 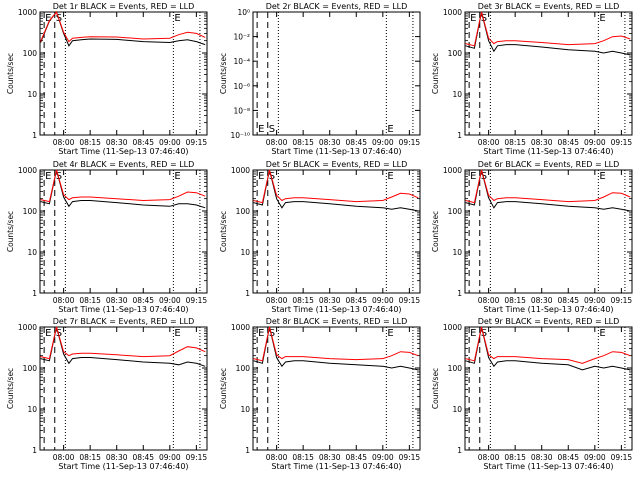 I want to click on panel-title: Det 6r BLACK = Events, RED = LLD, so click(x=549, y=164).